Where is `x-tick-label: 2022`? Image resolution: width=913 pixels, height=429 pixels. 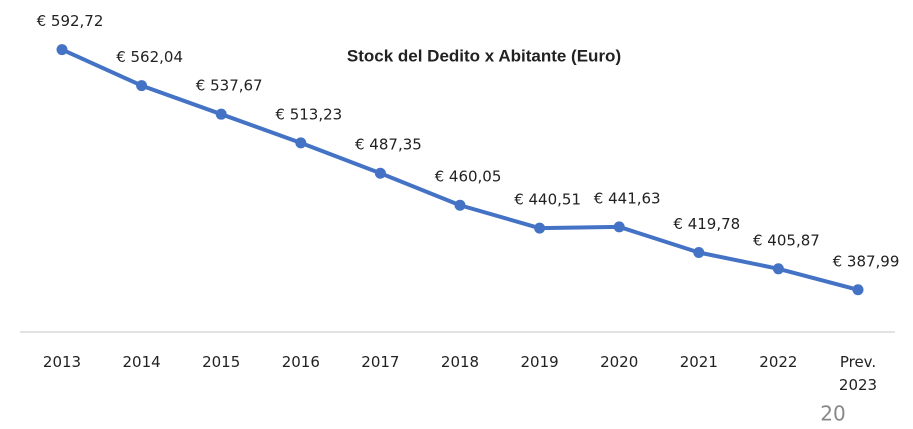 x-tick-label: 2022 is located at coordinates (778, 362).